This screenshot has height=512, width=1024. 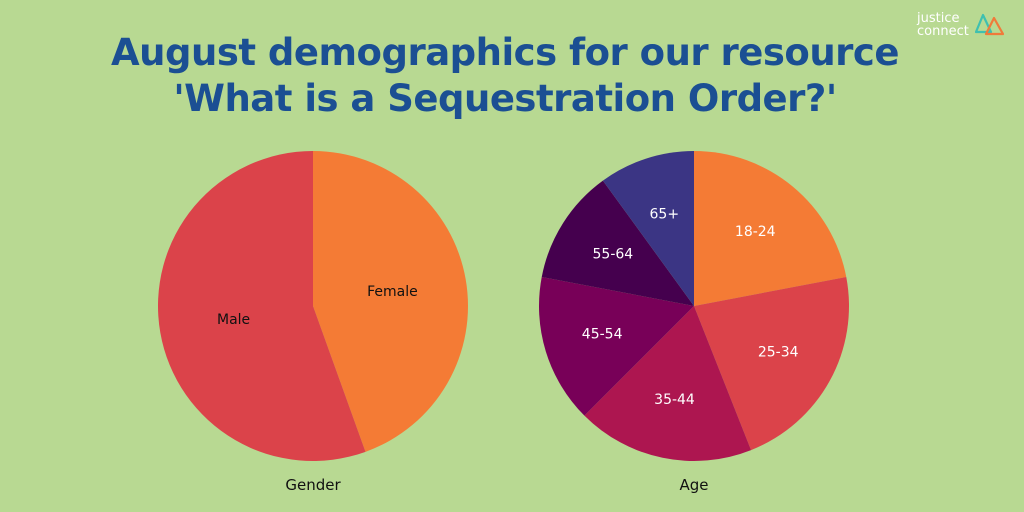 I want to click on slice-label-18-24: 18-24, so click(x=755, y=232).